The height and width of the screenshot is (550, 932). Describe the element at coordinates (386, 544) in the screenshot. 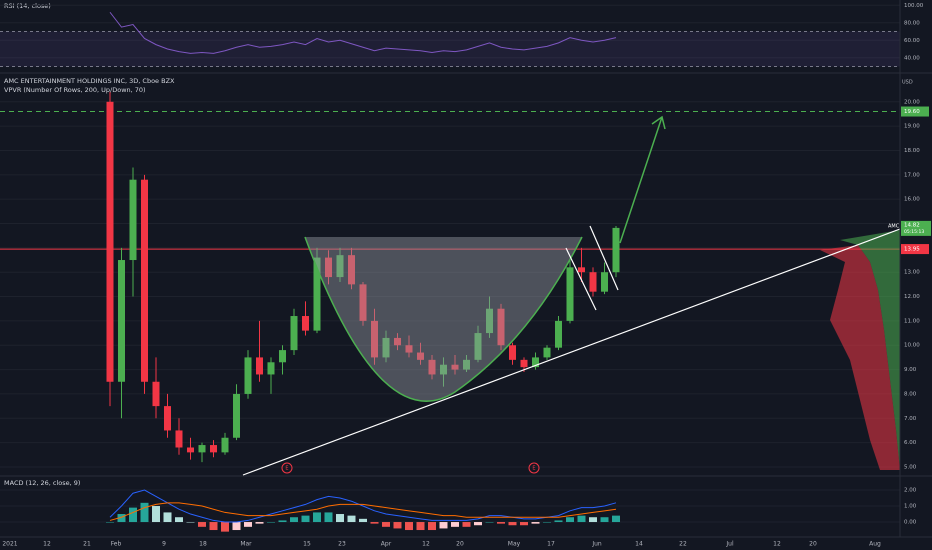

I see `x-tick-label: Apr` at that location.